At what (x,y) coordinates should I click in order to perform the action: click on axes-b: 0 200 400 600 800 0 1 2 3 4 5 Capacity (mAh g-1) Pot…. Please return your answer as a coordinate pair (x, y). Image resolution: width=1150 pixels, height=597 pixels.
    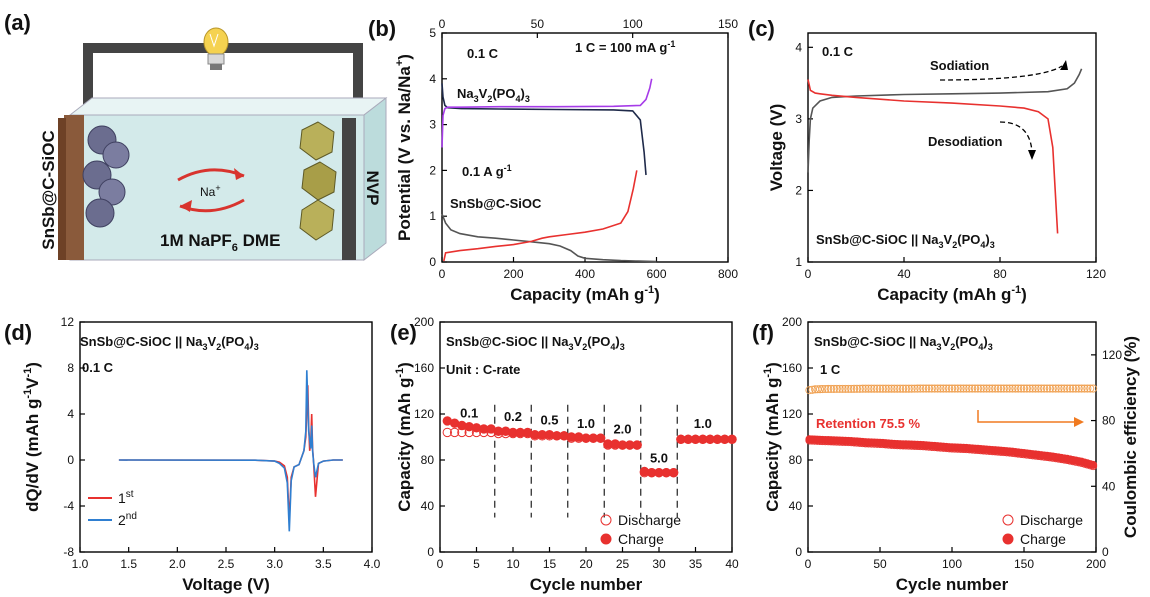
    Looking at the image, I should click on (566, 160).